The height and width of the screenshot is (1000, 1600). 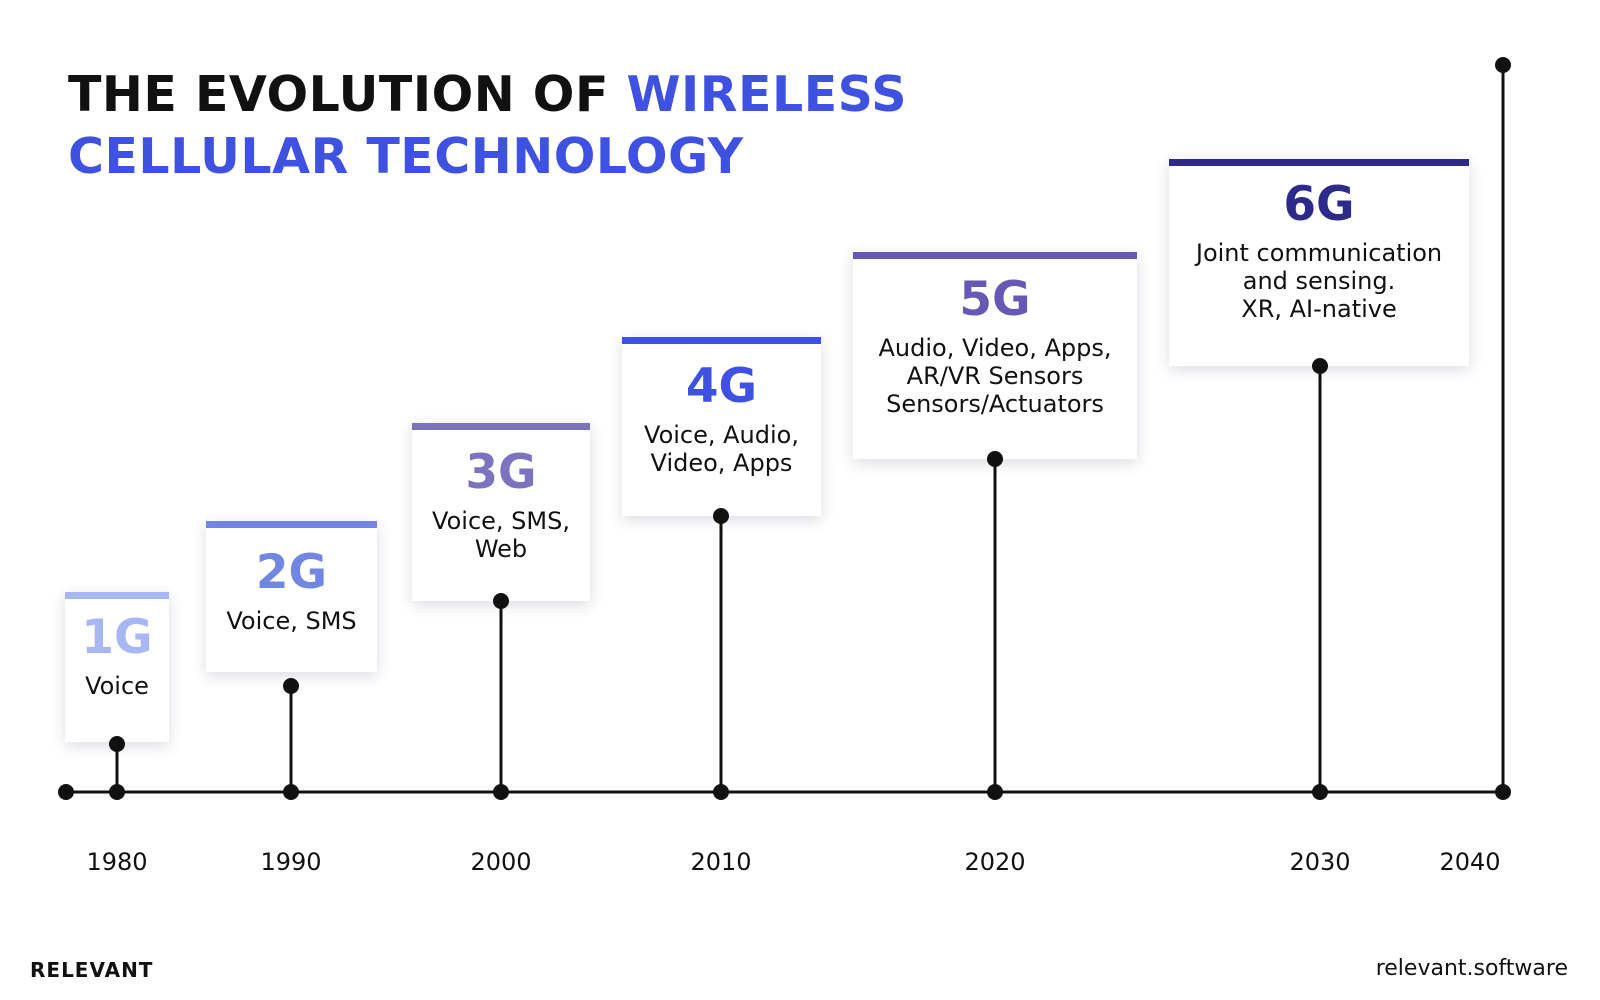 I want to click on description-line: Audio, Video, Apps,, so click(x=995, y=348).